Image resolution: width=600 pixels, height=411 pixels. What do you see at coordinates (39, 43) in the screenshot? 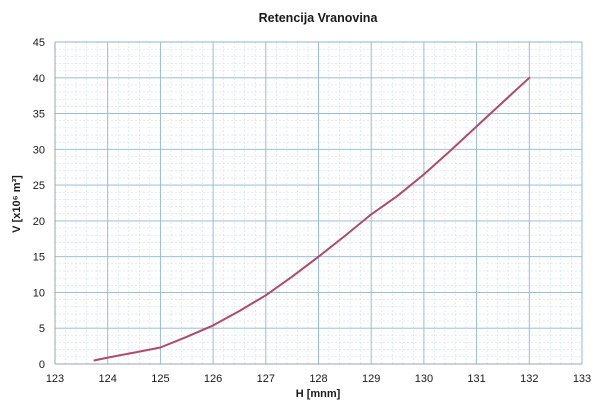
I see `y-tick-label: 45` at bounding box center [39, 43].